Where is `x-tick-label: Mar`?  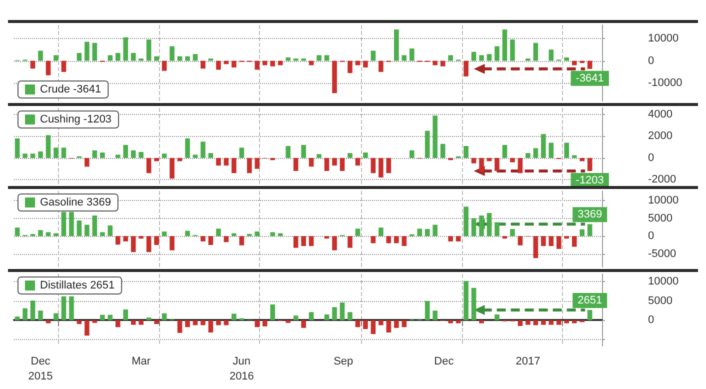
x-tick-label: Mar is located at coordinates (141, 362).